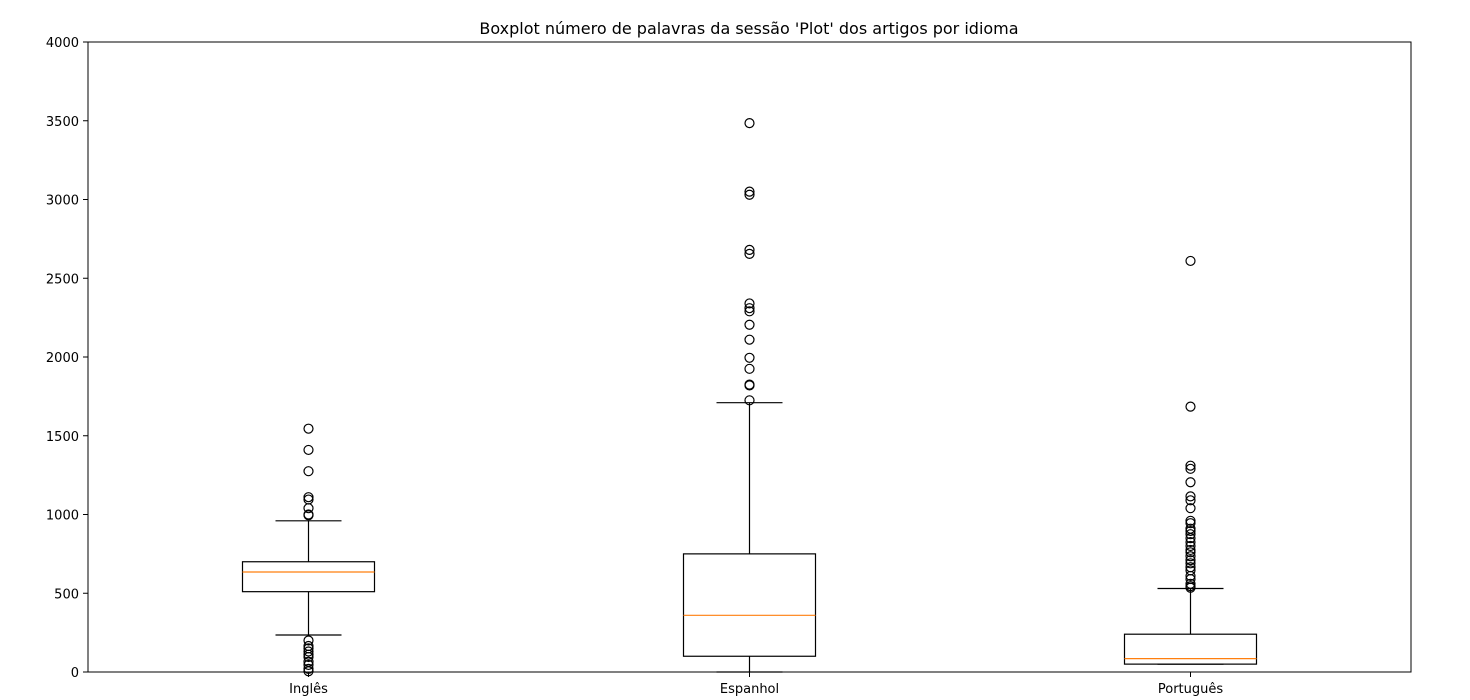 The height and width of the screenshot is (700, 1470). I want to click on y-tick-label: 1500, so click(62, 437).